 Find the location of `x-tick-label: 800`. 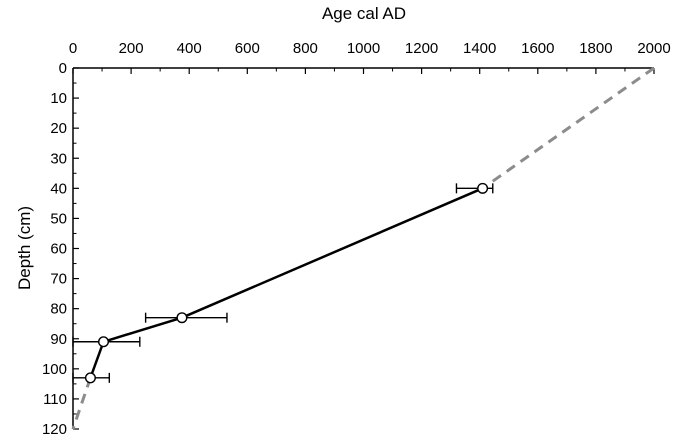

x-tick-label: 800 is located at coordinates (305, 48).